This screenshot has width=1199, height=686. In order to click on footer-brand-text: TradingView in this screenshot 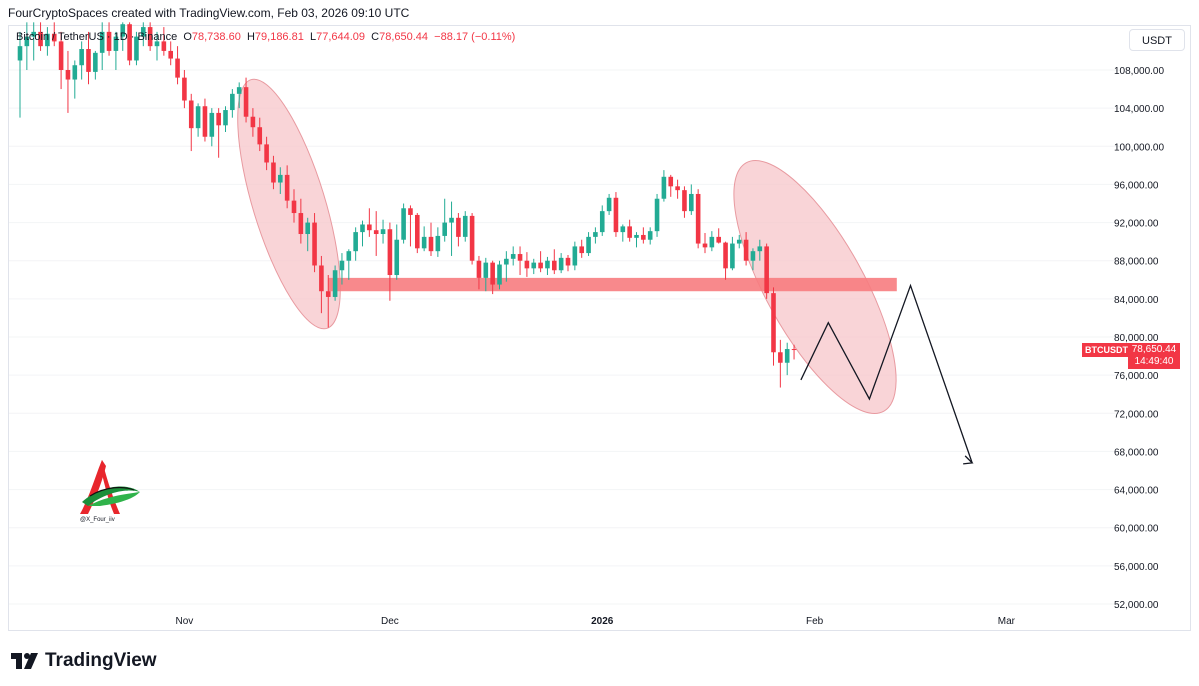, I will do `click(101, 660)`.